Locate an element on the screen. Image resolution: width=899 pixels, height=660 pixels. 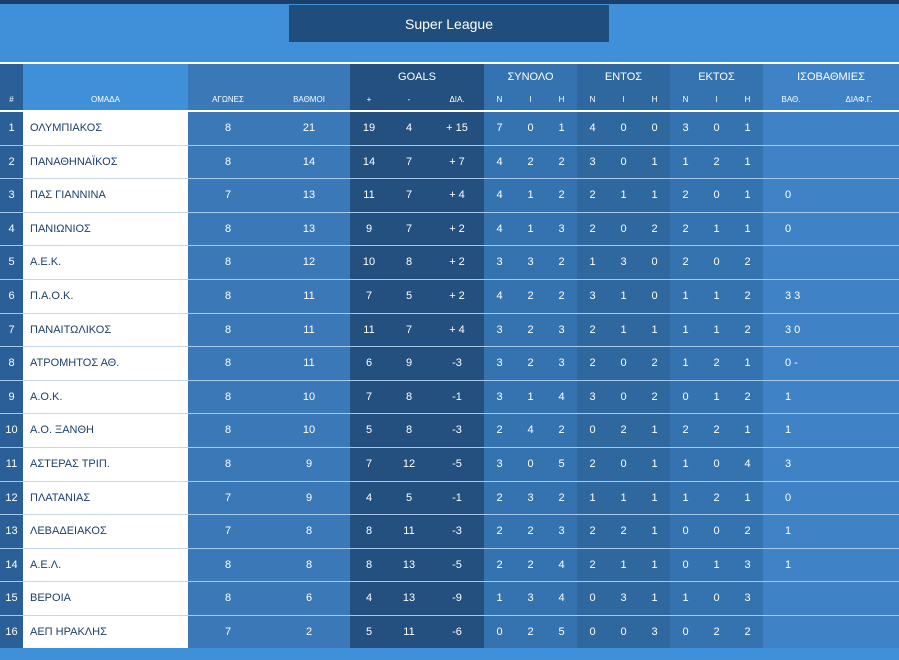
cell-gf: 5 is located at coordinates (369, 632).